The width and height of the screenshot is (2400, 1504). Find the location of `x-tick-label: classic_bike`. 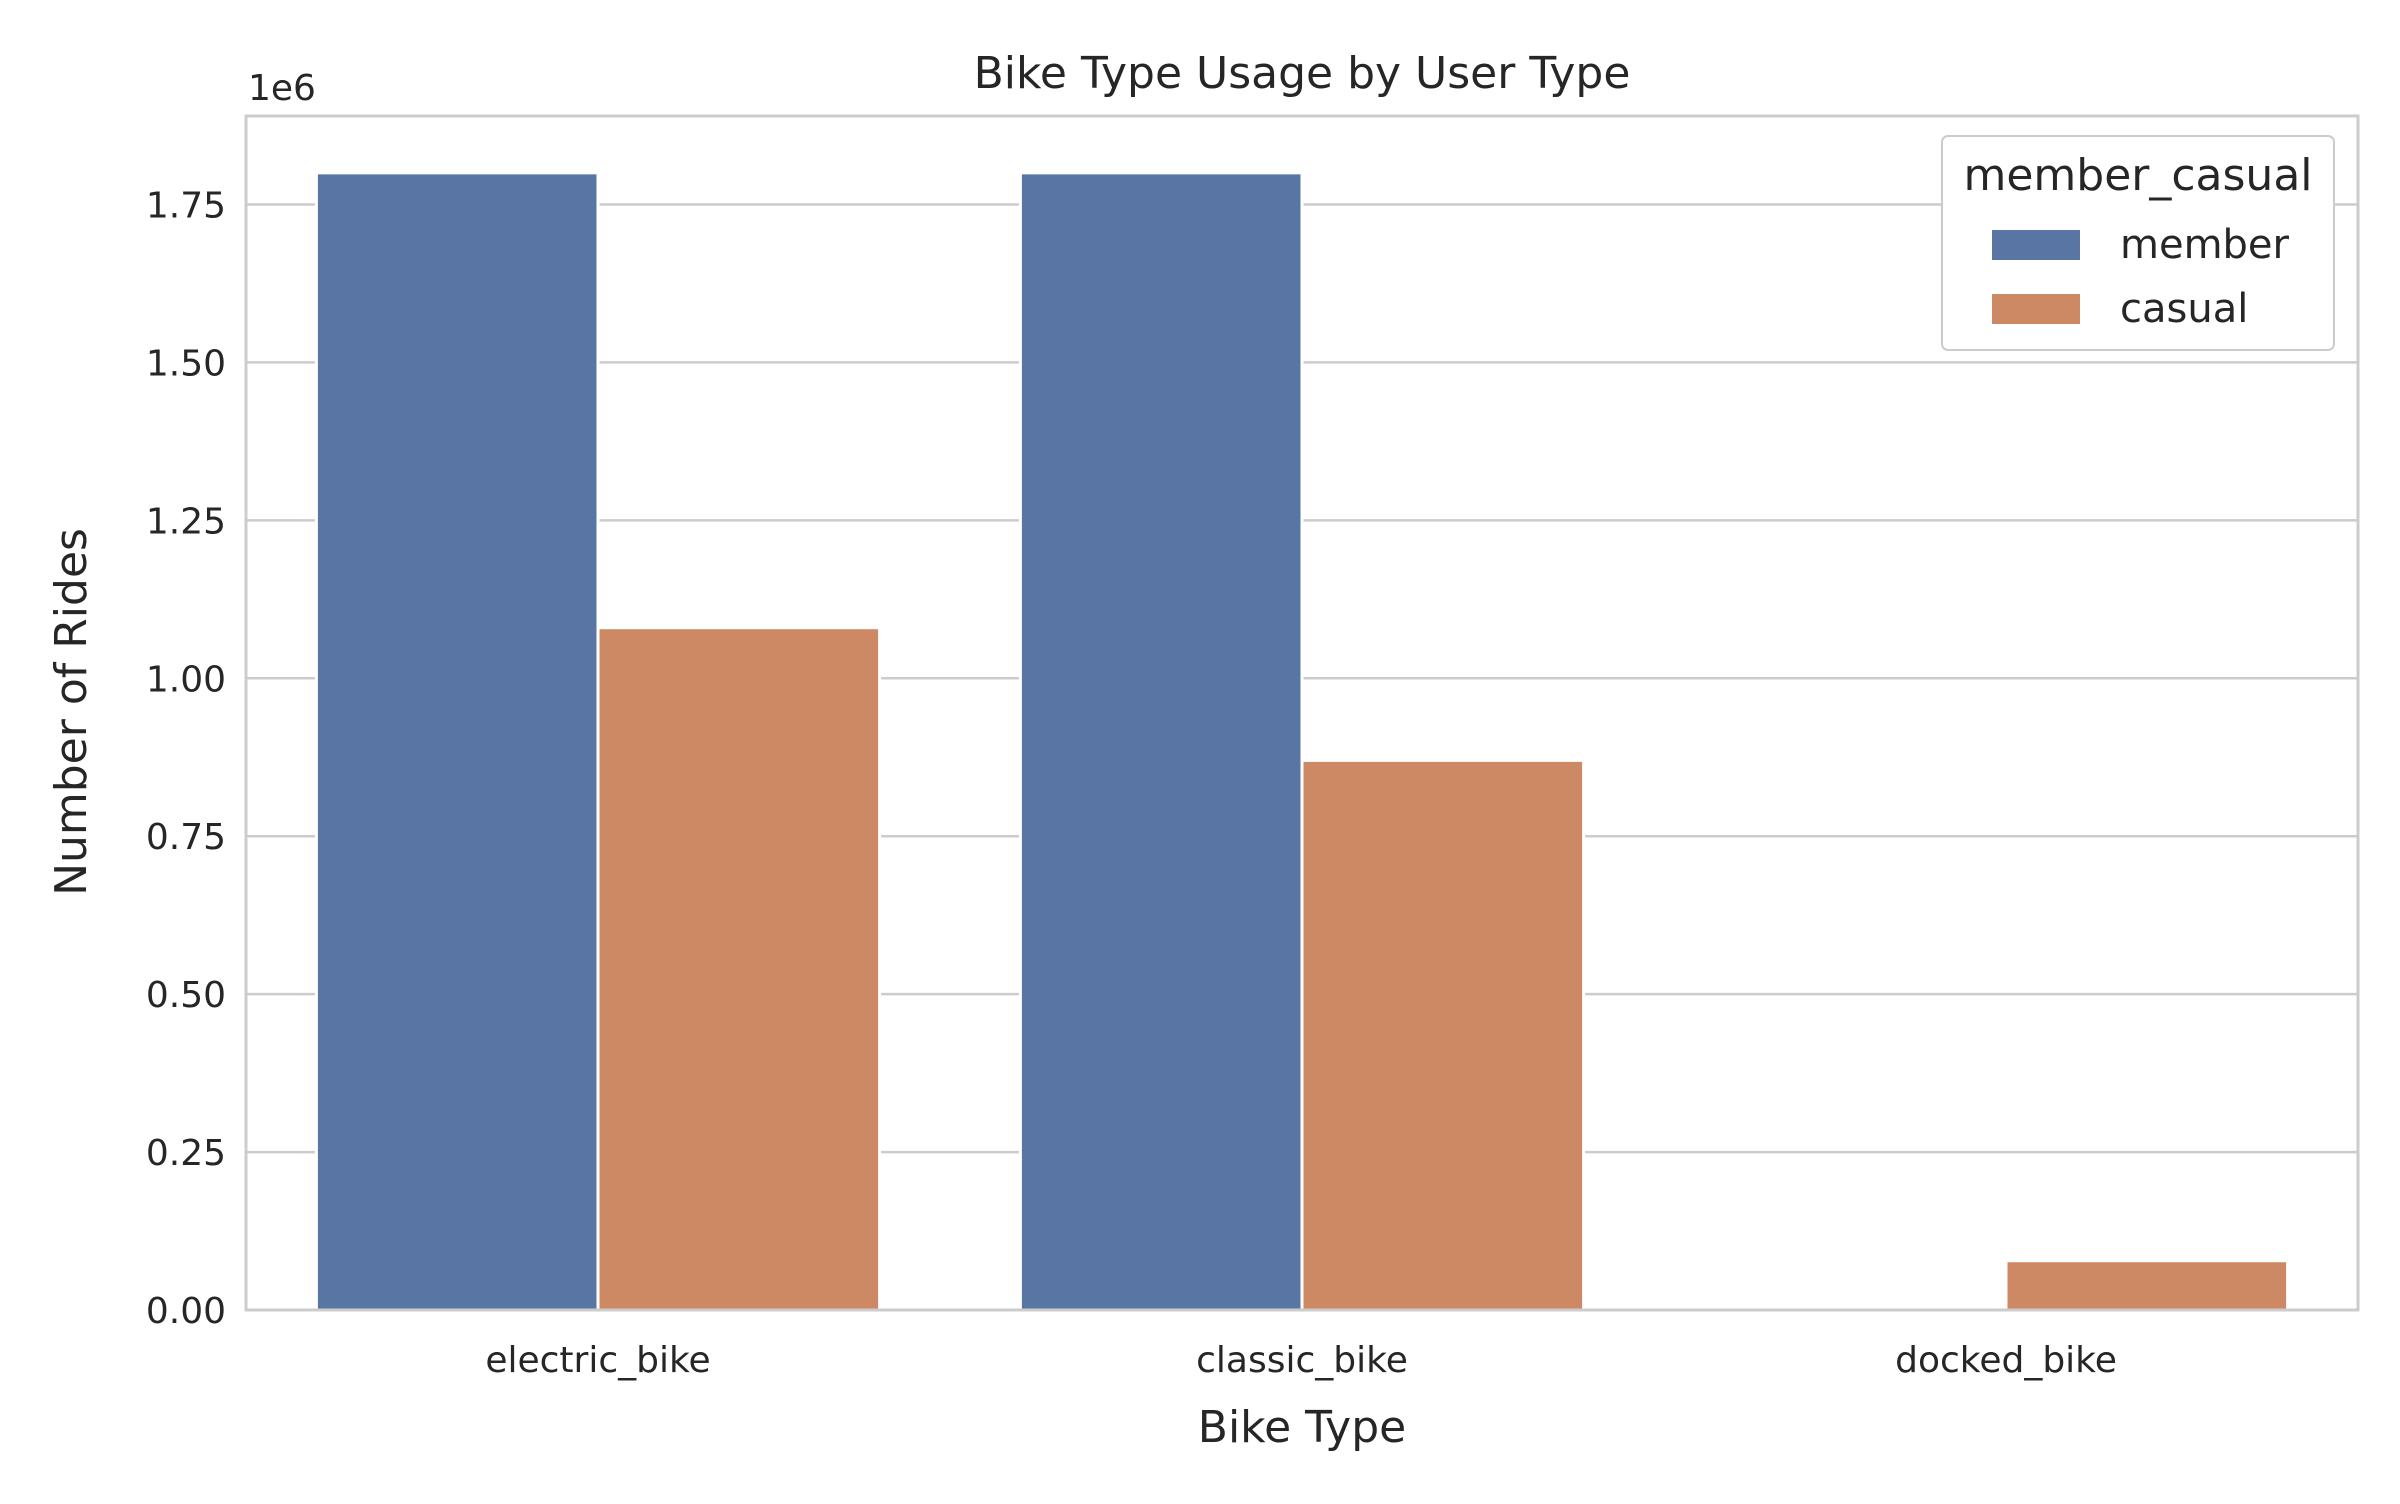

x-tick-label: classic_bike is located at coordinates (1302, 1360).